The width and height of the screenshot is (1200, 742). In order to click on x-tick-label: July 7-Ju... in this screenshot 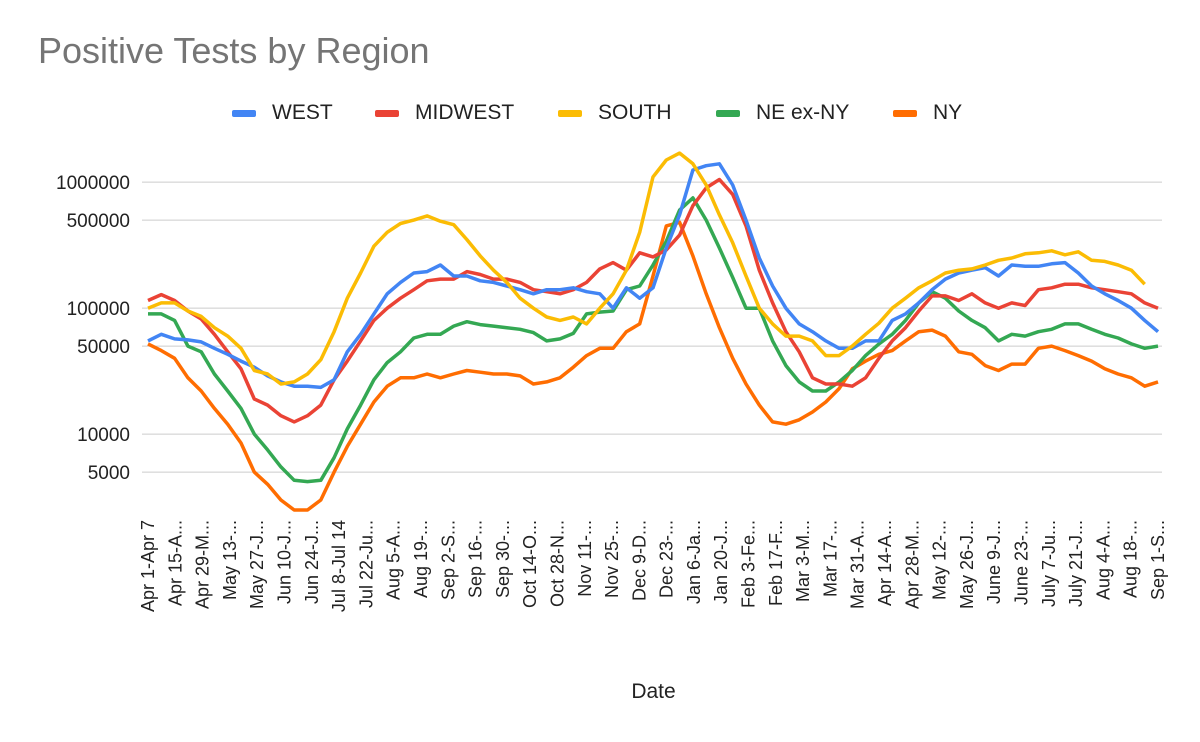, I will do `click(1049, 563)`.